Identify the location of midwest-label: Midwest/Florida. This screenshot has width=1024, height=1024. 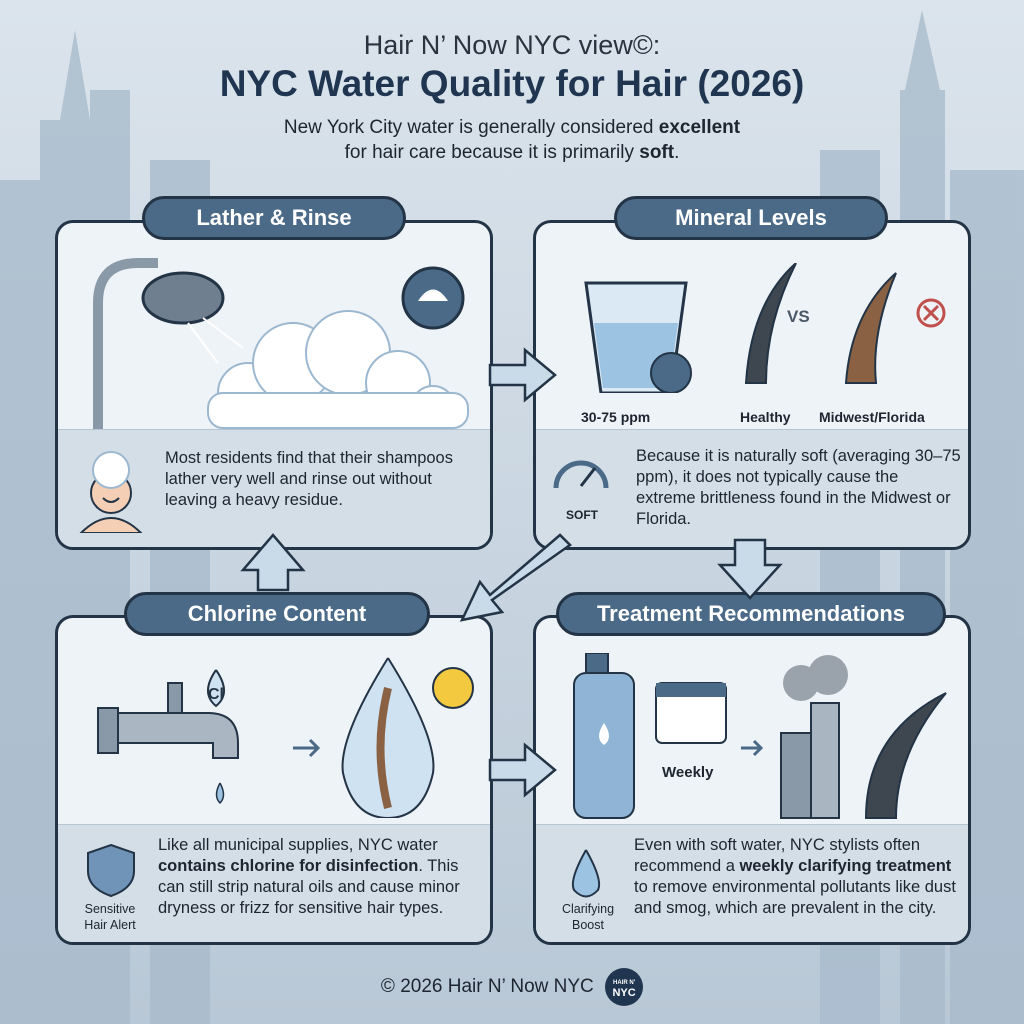
(872, 417).